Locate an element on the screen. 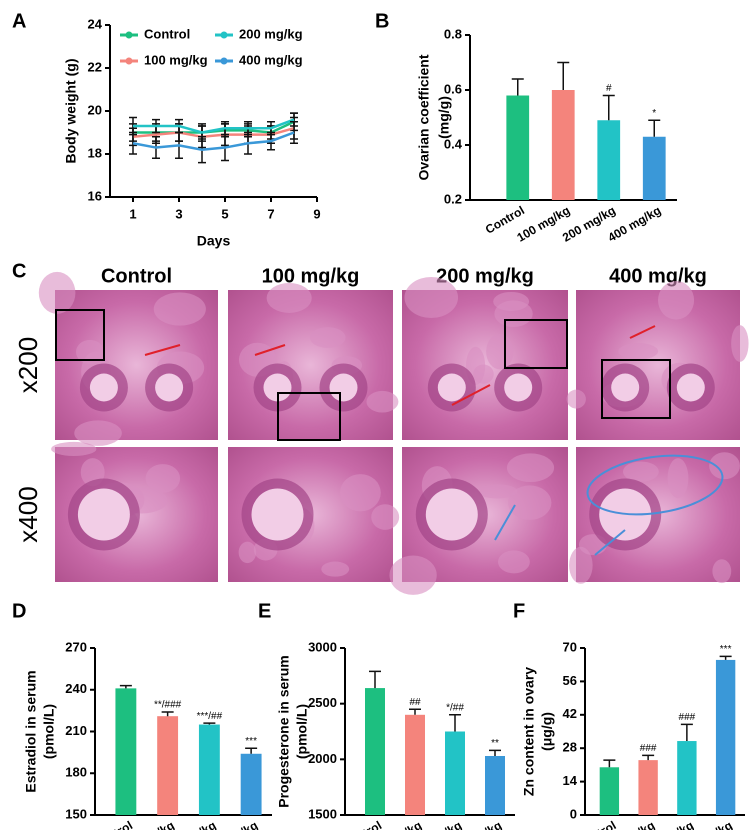  panel-letter: A is located at coordinates (19, 21).